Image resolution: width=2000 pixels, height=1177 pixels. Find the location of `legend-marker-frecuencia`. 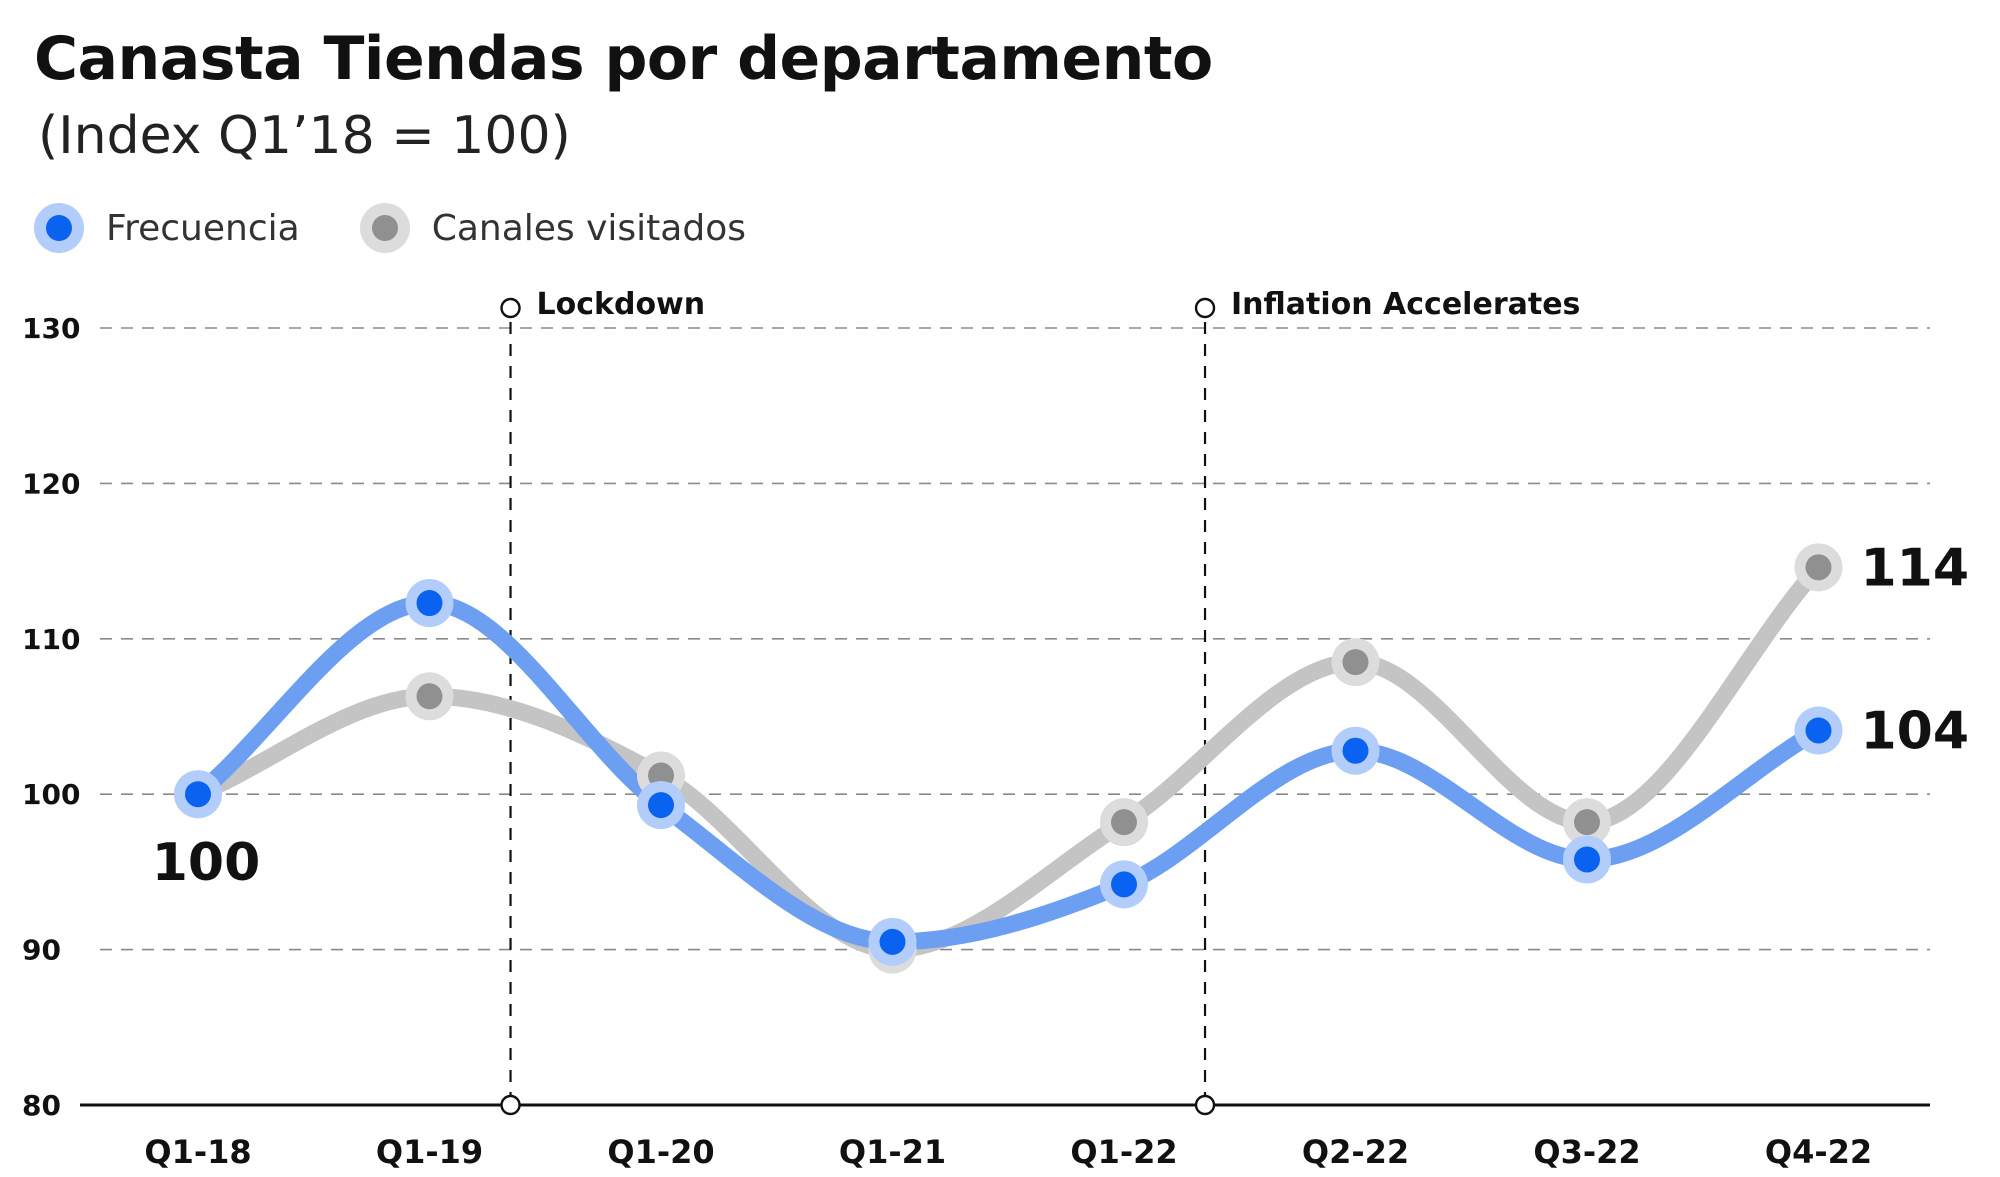

legend-marker-frecuencia is located at coordinates (59, 228).